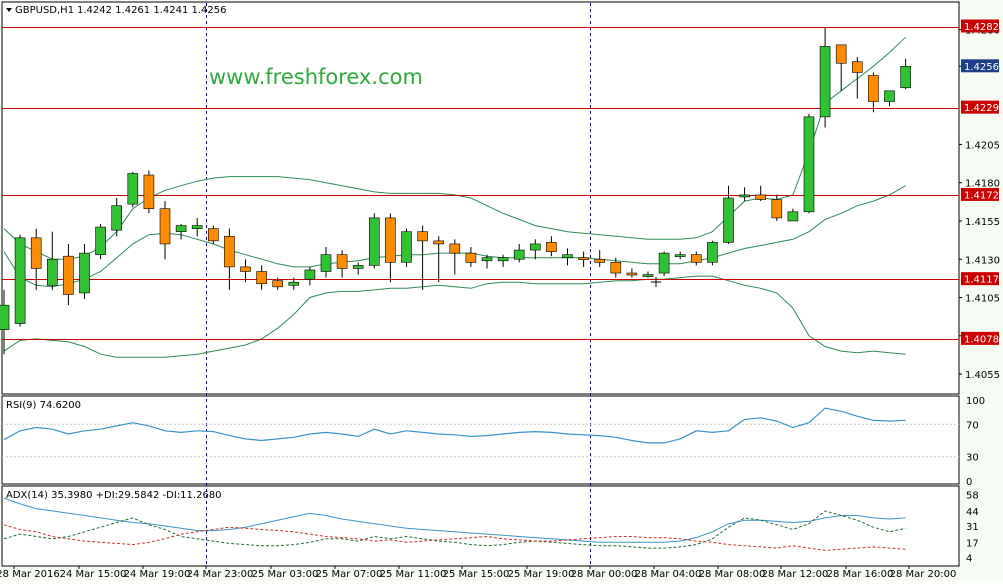 The height and width of the screenshot is (585, 1003). What do you see at coordinates (476, 574) in the screenshot?
I see `time-tick-label: 25 Mar 15:00` at bounding box center [476, 574].